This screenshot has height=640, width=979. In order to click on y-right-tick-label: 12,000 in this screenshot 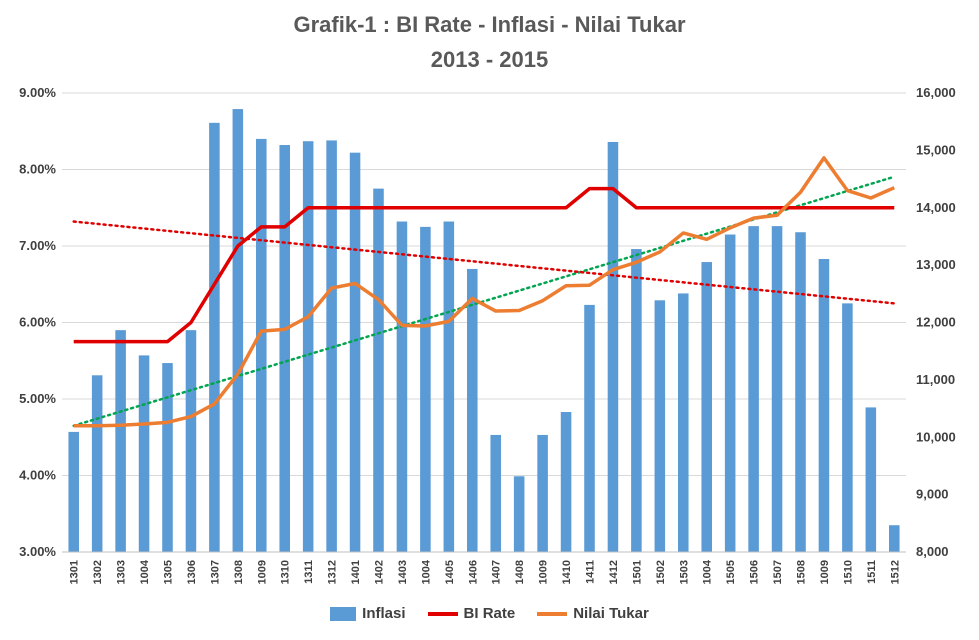, I will do `click(936, 322)`.